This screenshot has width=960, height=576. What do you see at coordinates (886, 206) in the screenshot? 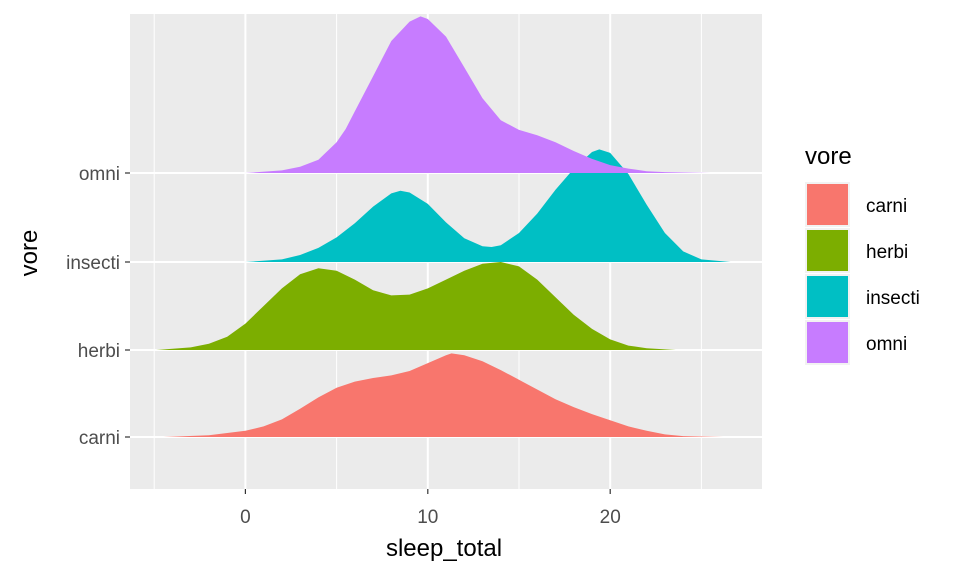
I see `legend-label: carni` at bounding box center [886, 206].